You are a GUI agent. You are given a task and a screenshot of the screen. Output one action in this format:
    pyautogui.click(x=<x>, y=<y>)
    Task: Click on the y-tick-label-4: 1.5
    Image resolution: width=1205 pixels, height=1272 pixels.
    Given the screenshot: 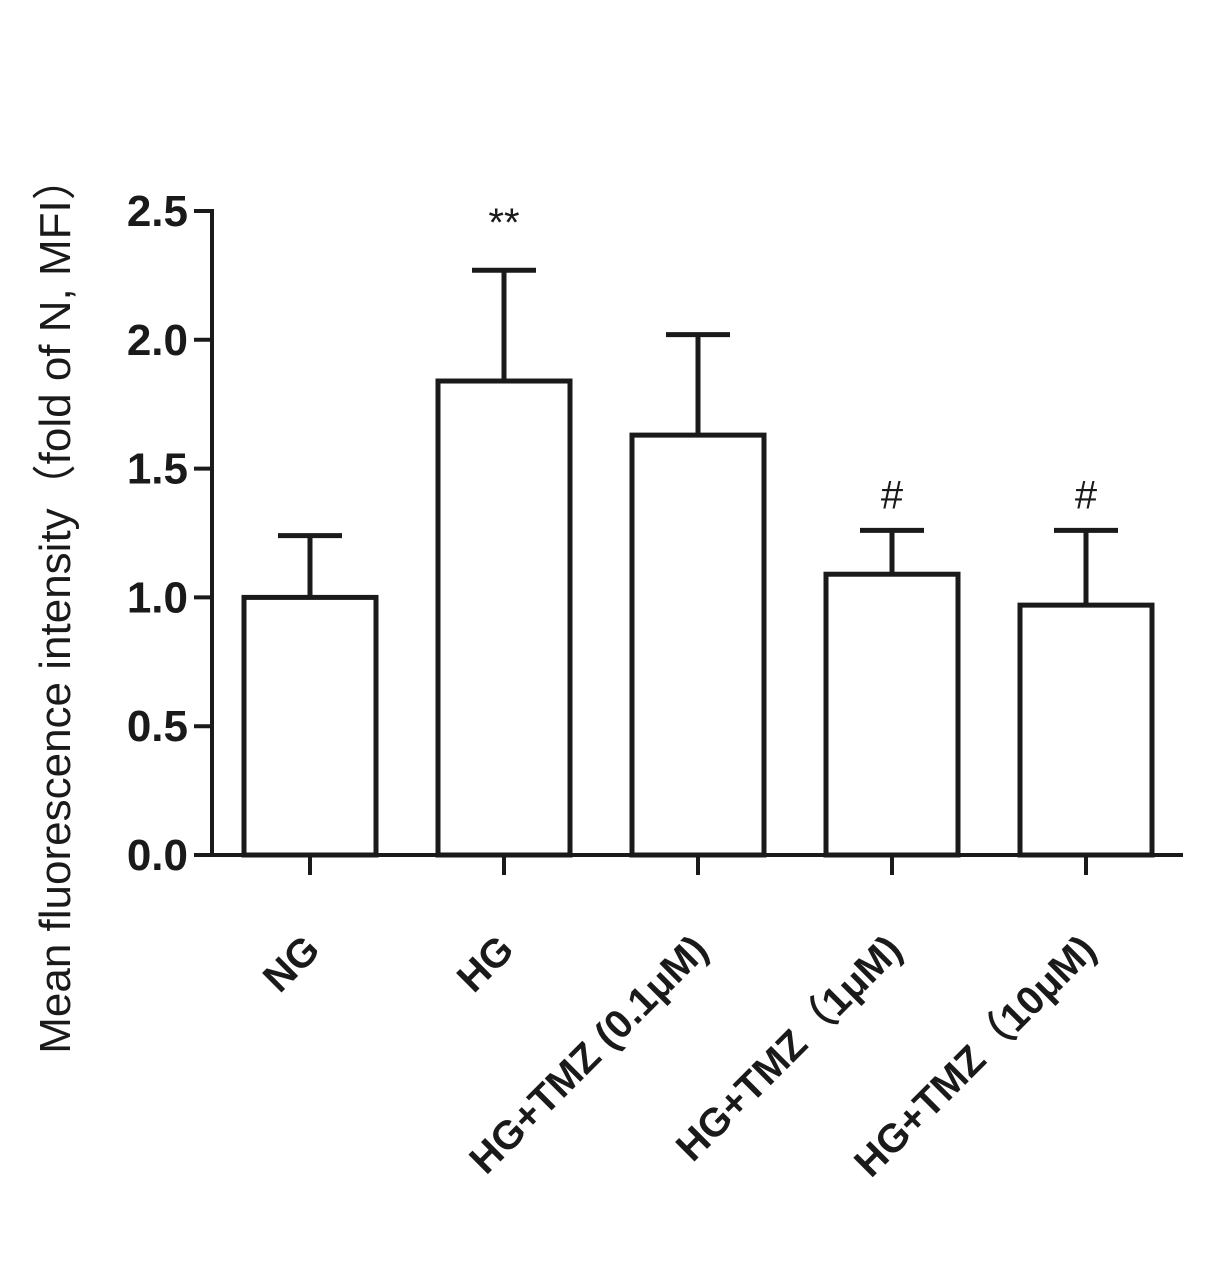 What is the action you would take?
    pyautogui.click(x=157, y=469)
    